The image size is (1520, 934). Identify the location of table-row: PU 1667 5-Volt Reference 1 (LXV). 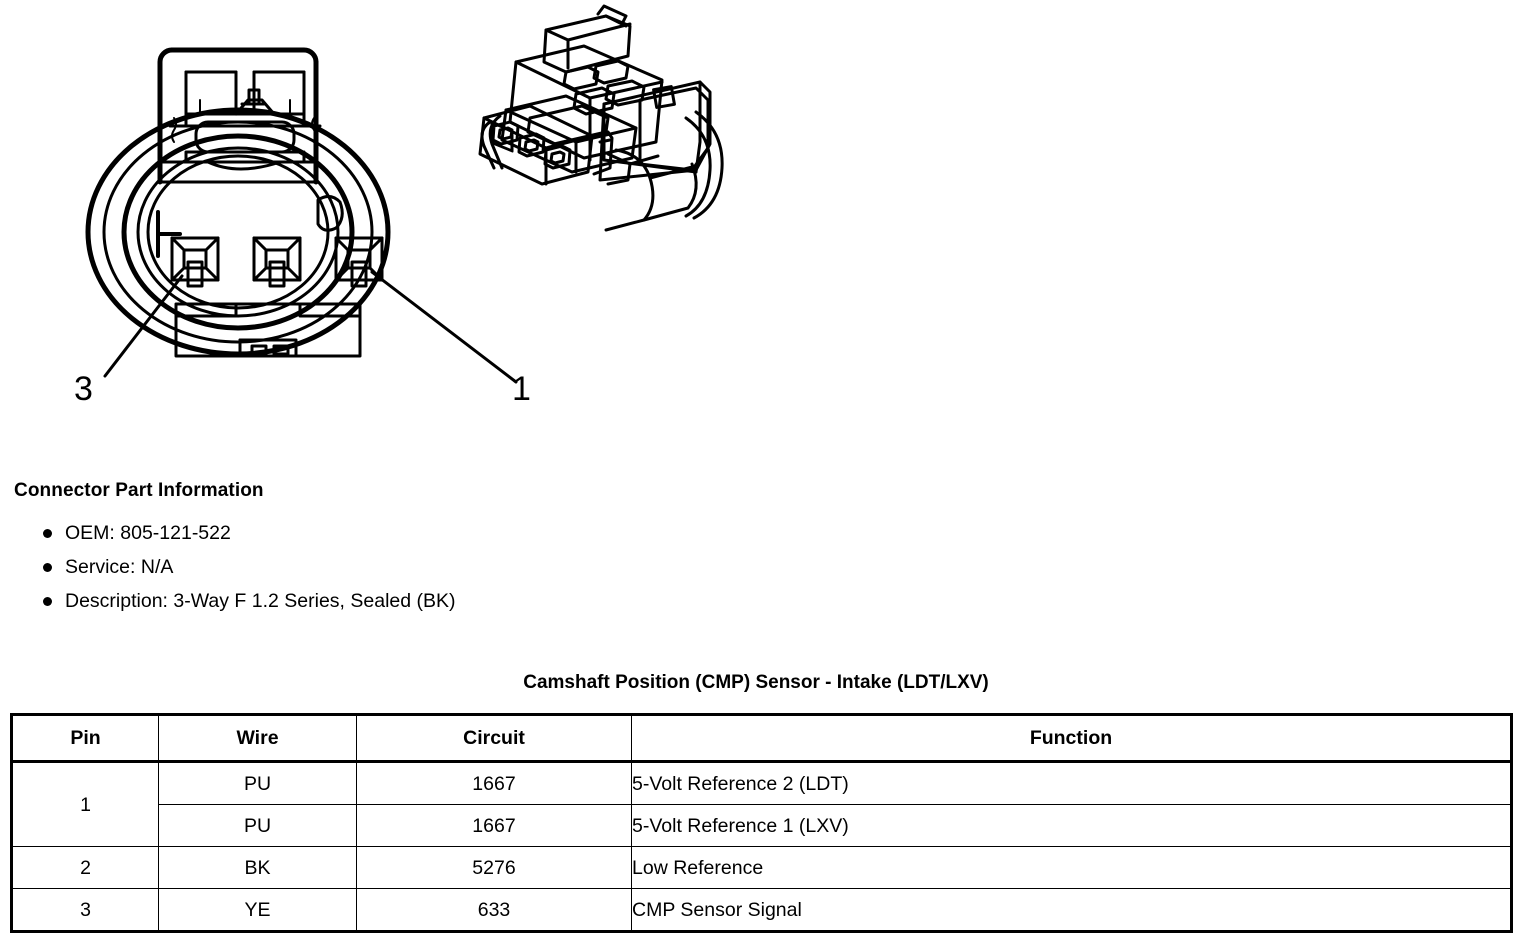
(762, 825).